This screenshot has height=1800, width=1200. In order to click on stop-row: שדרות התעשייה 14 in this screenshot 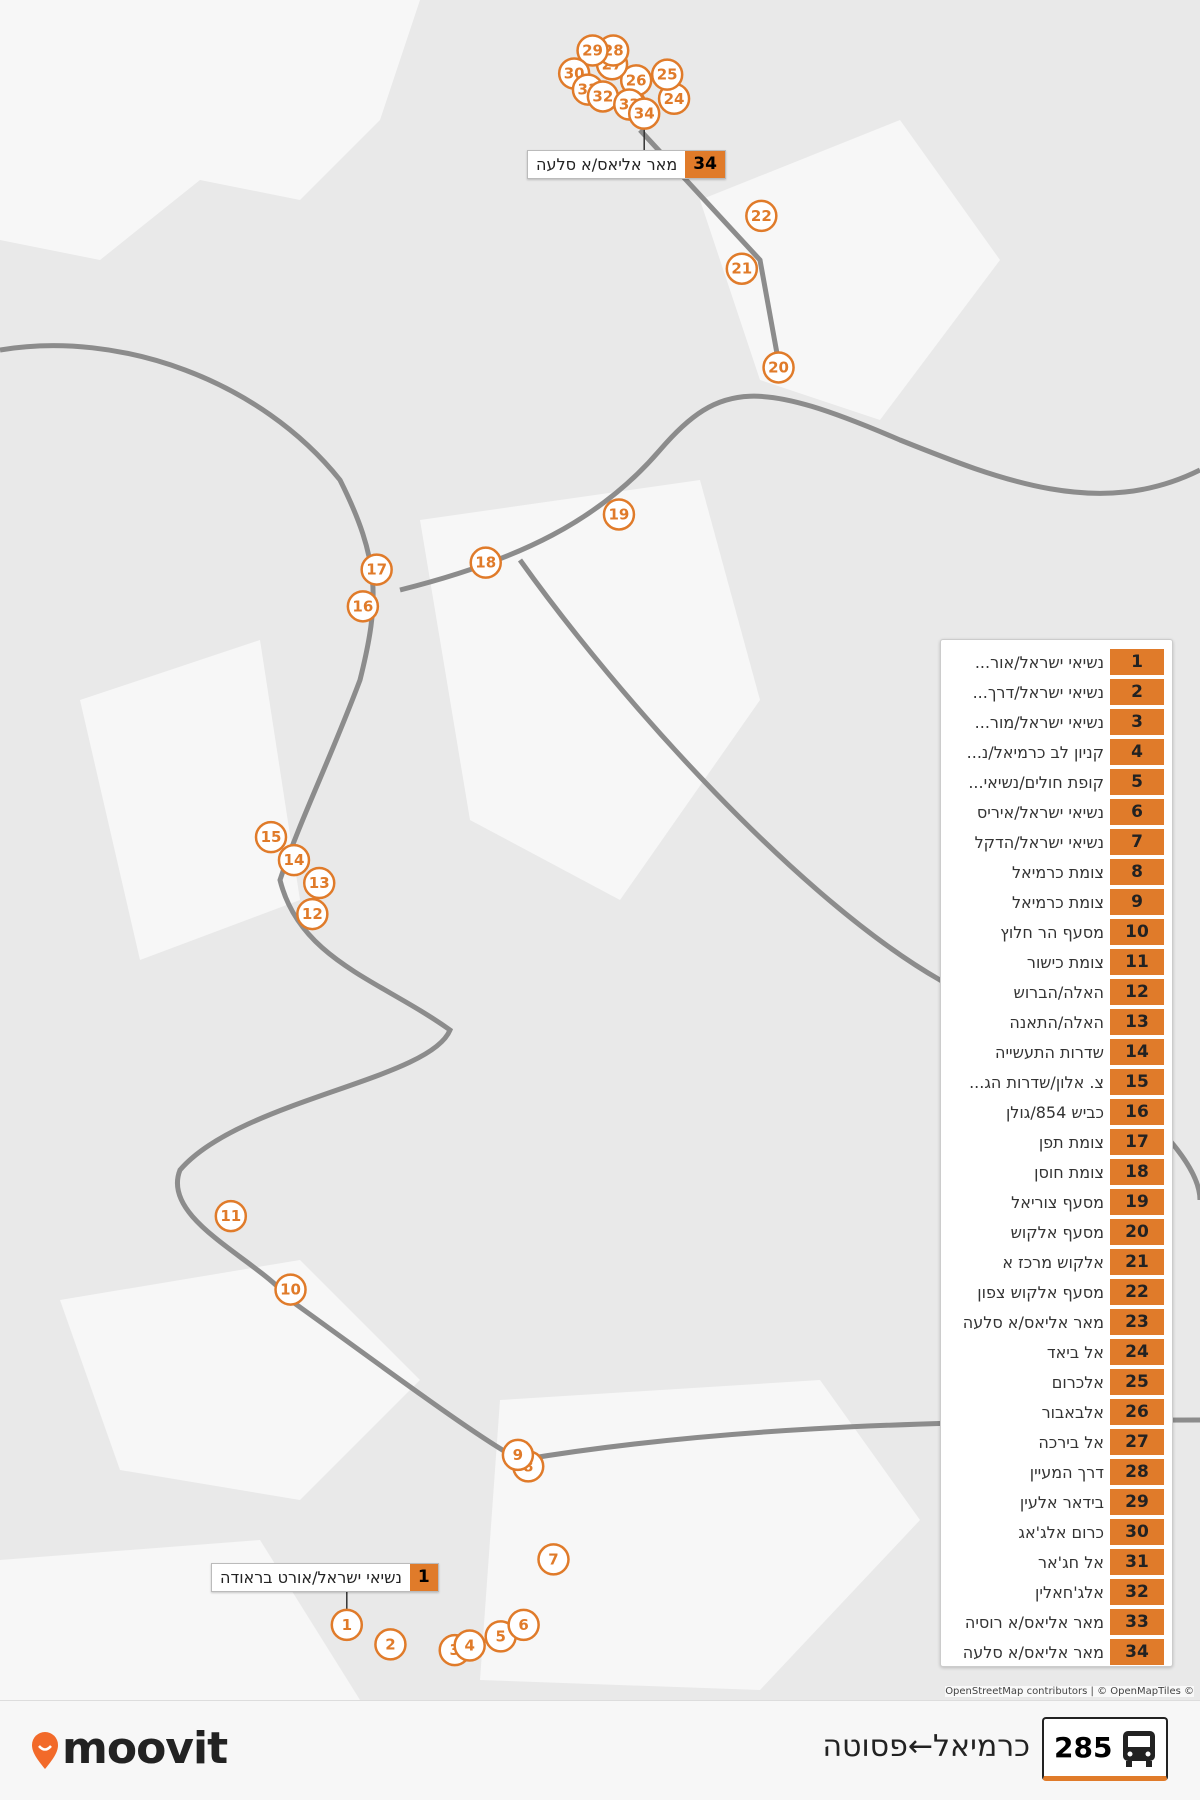, I will do `click(1056, 1052)`.